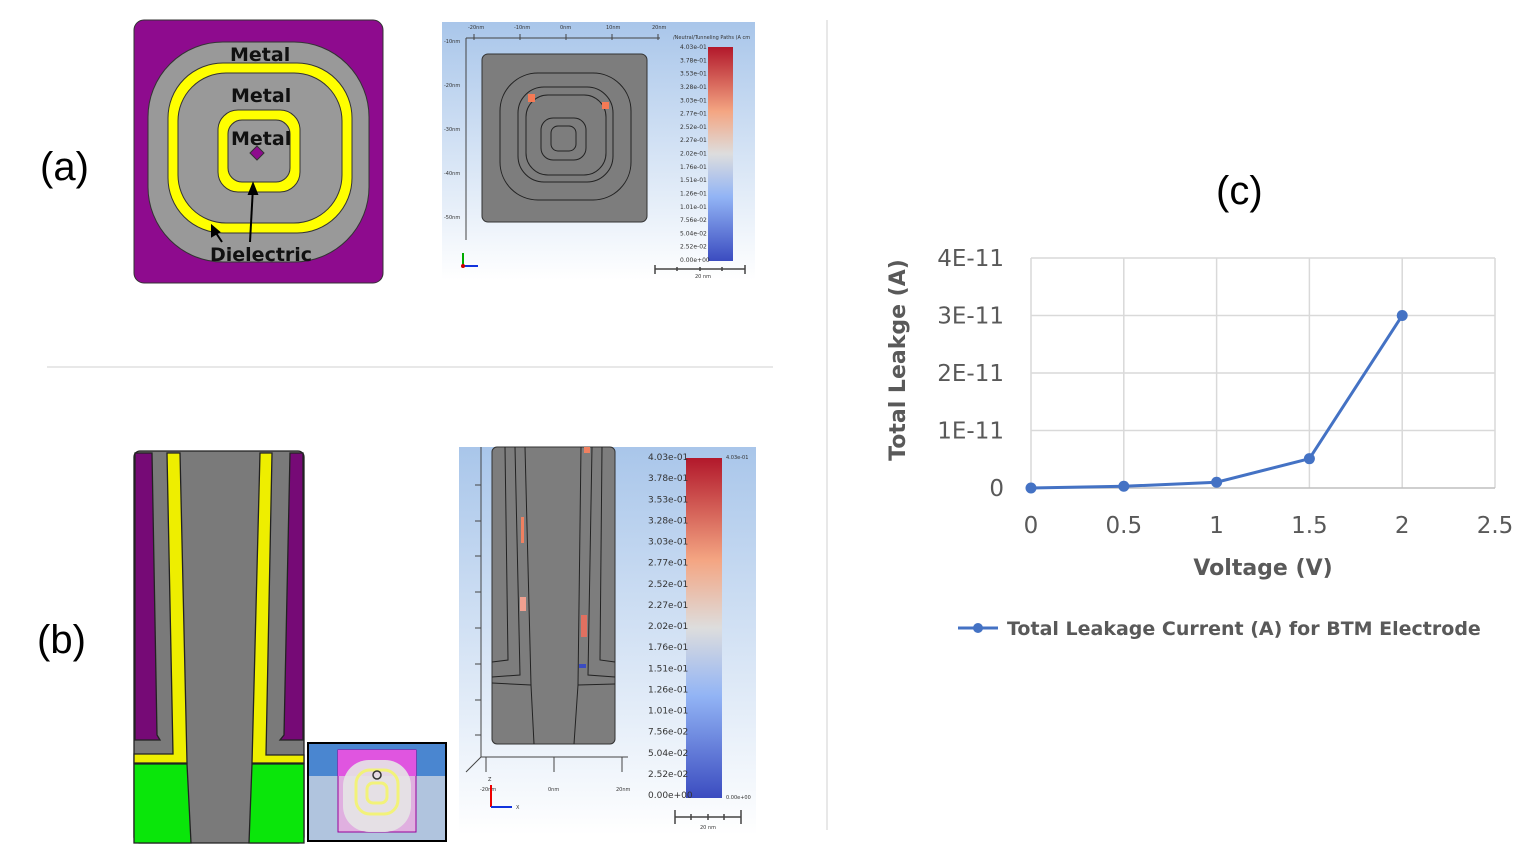  I want to click on arrow-icon, so click(235, 212).